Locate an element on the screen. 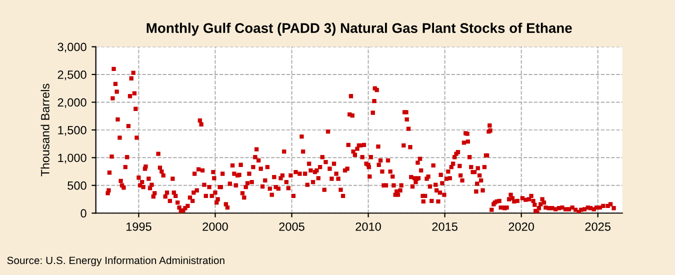 The image size is (675, 275). y-tick-label: 1,500 is located at coordinates (72, 131).